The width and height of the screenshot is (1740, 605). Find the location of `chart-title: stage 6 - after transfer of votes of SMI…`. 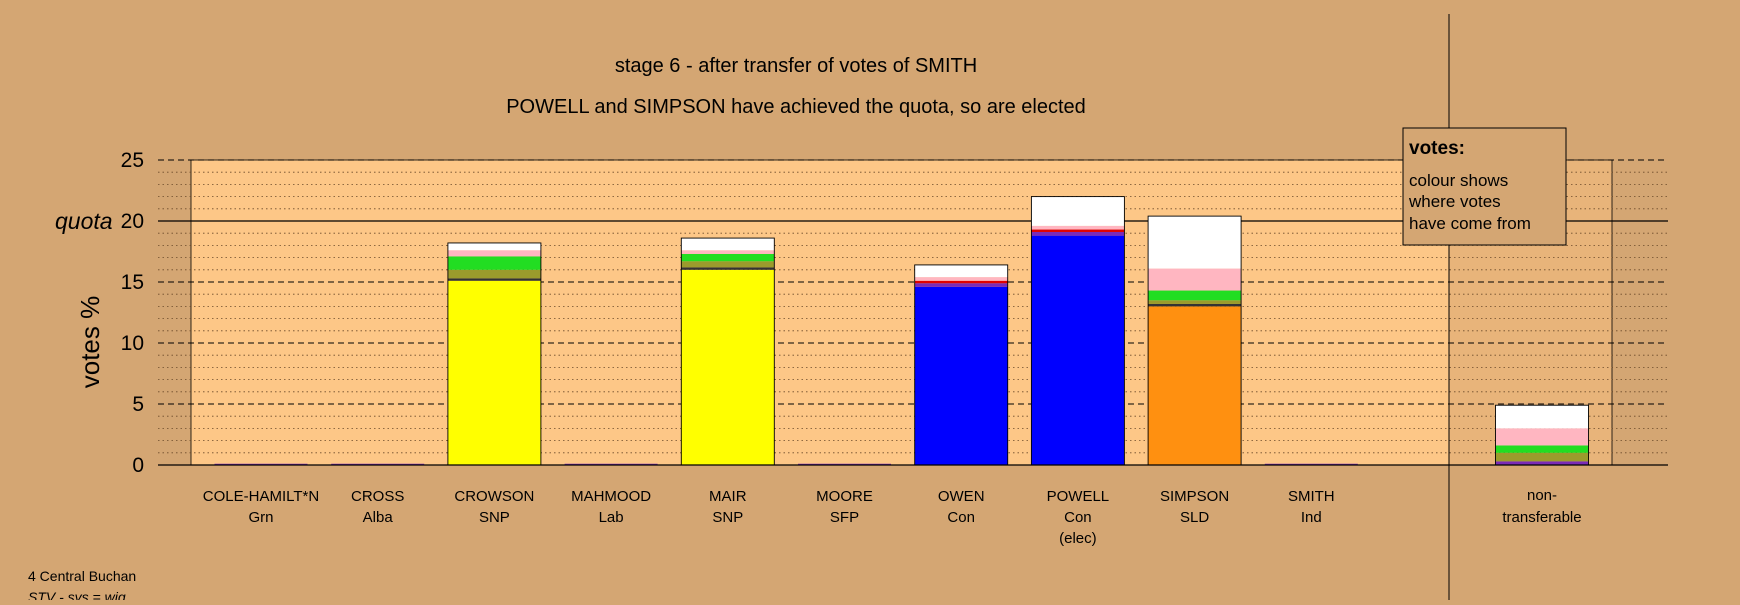

chart-title: stage 6 - after transfer of votes of SMI… is located at coordinates (796, 66).